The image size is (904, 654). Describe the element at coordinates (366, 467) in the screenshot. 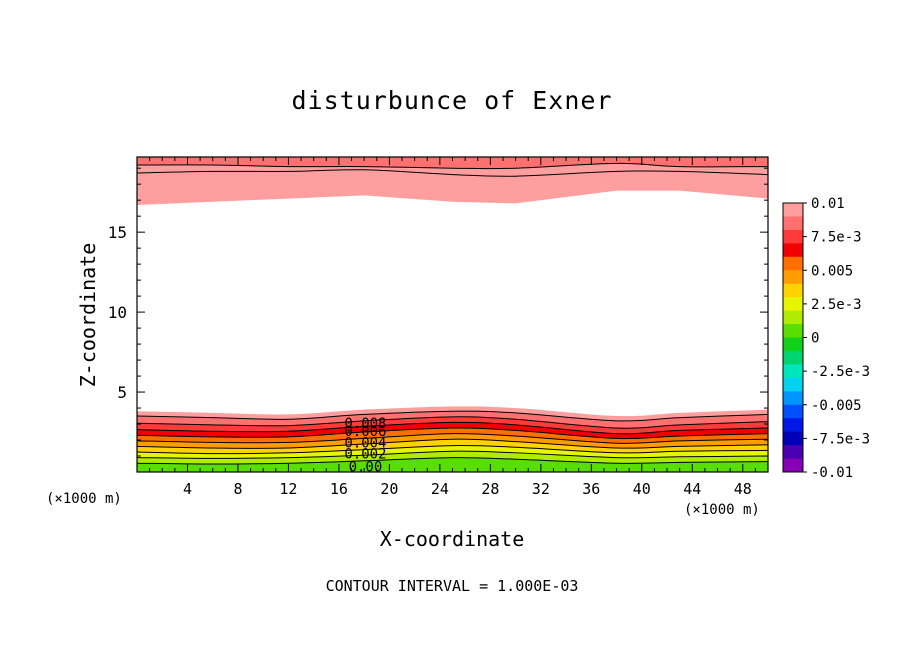

I see `contour-label: 0.00` at that location.